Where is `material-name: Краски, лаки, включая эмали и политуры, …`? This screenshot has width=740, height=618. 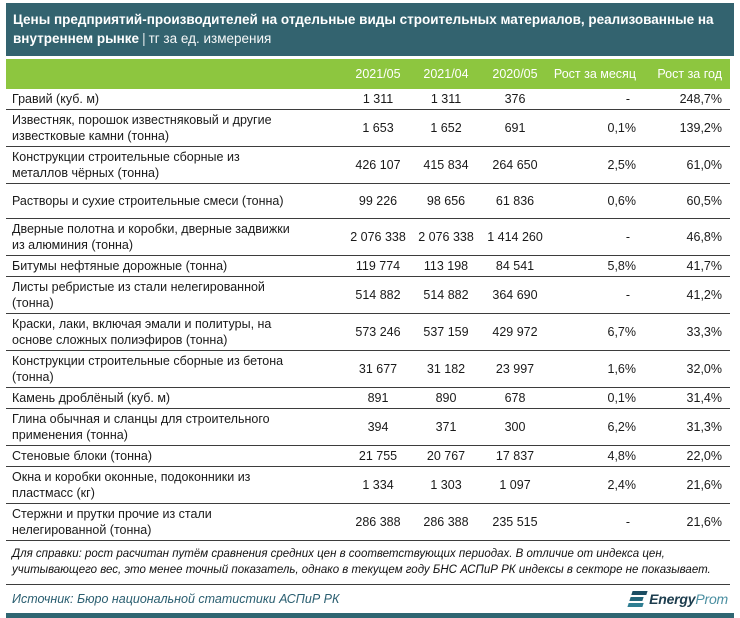 material-name: Краски, лаки, включая эмали и политуры, … is located at coordinates (174, 332).